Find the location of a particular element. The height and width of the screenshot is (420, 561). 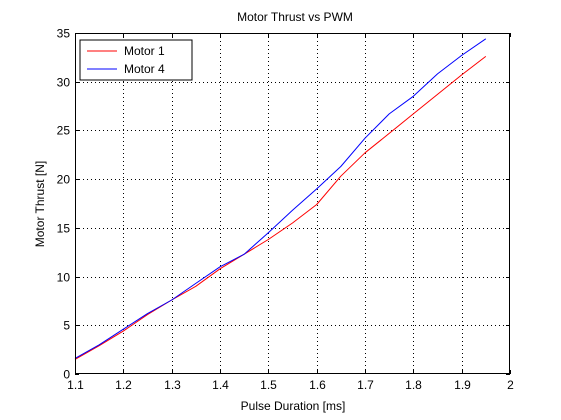

y-tick-label: 10 is located at coordinates (64, 278).